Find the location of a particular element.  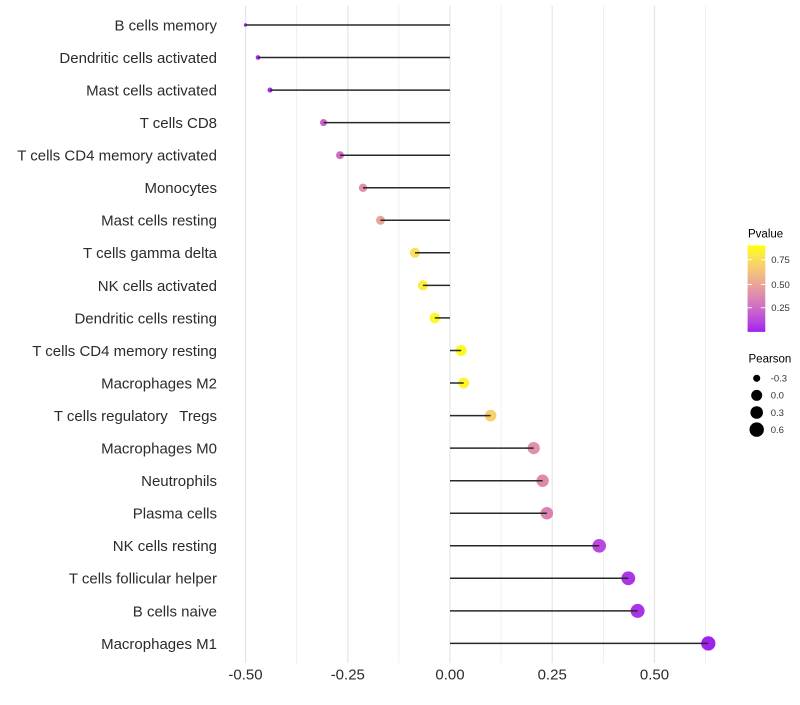

svg-text: Dendritic cells activated is located at coordinates (138, 58).